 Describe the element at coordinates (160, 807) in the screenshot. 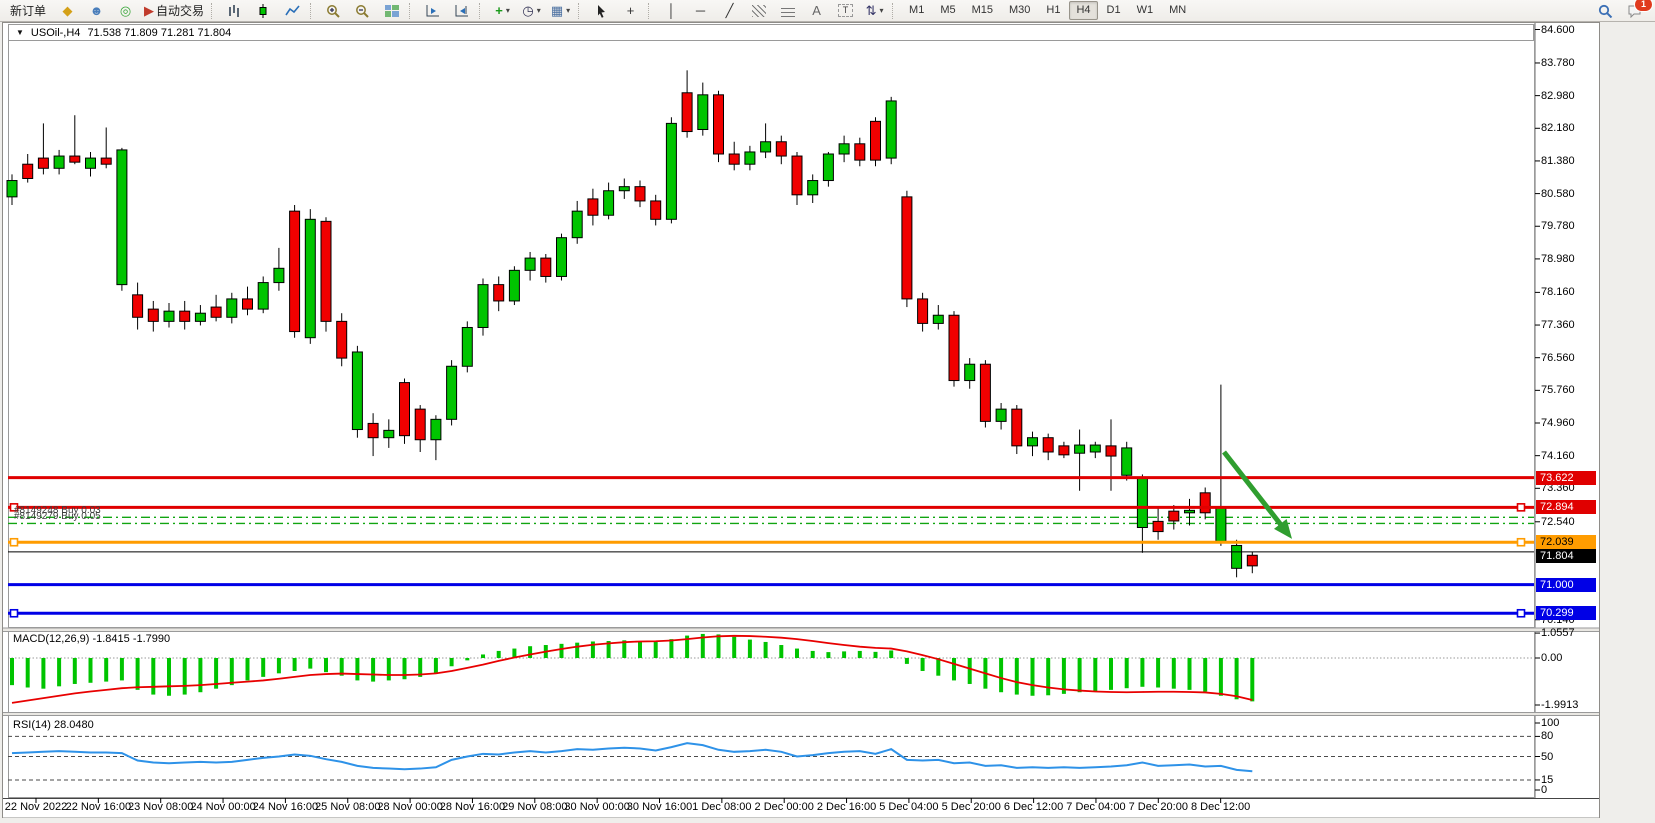

I see `time-axis-label: 23 Nov 08:00` at that location.